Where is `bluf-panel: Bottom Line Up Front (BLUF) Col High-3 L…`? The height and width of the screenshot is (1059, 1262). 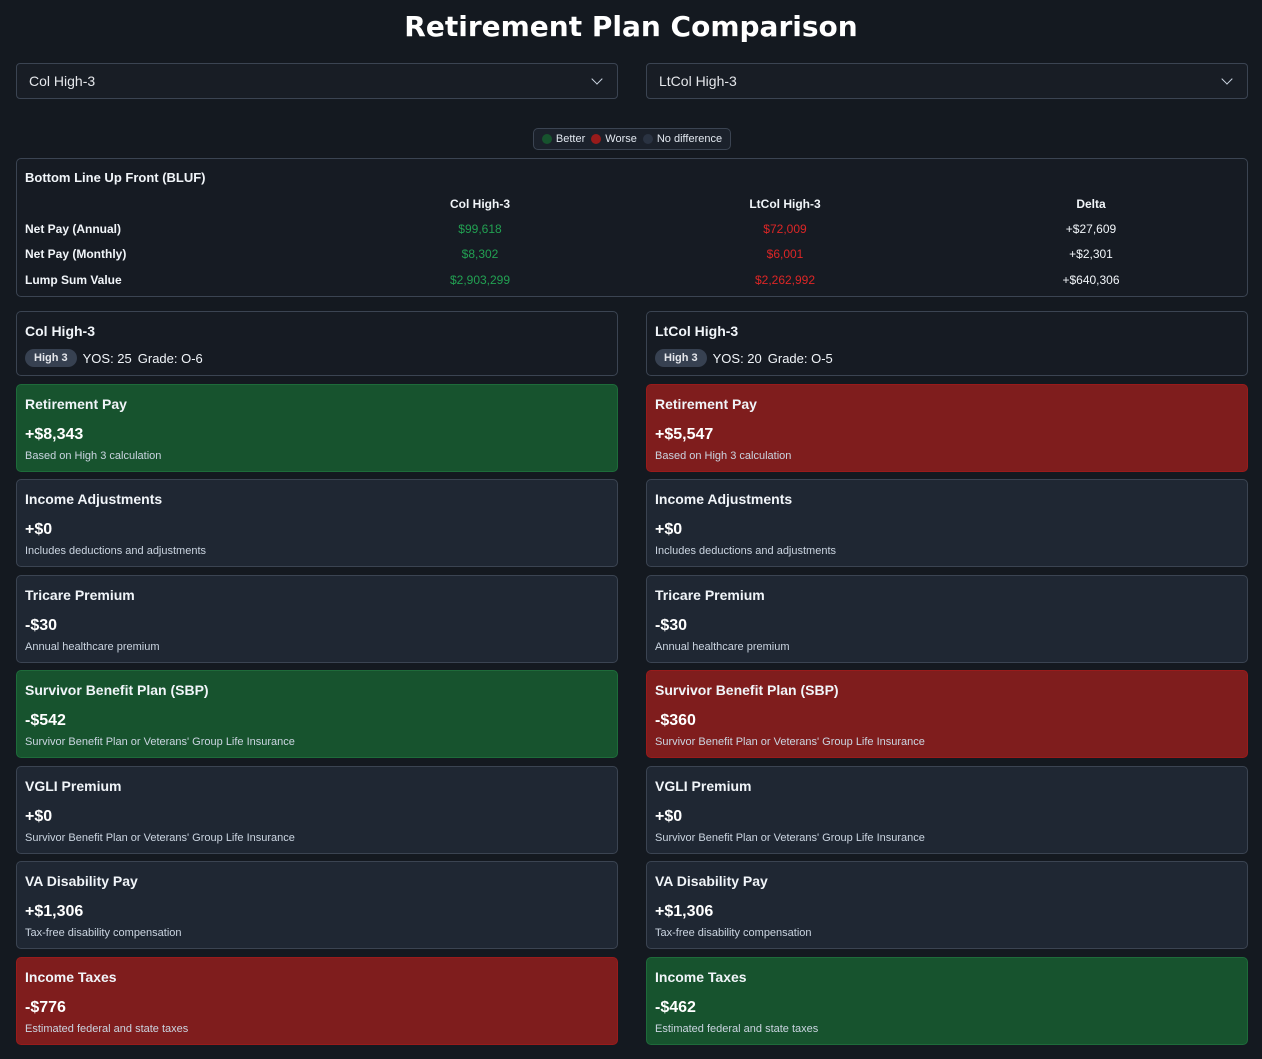 bluf-panel: Bottom Line Up Front (BLUF) Col High-3 L… is located at coordinates (632, 227).